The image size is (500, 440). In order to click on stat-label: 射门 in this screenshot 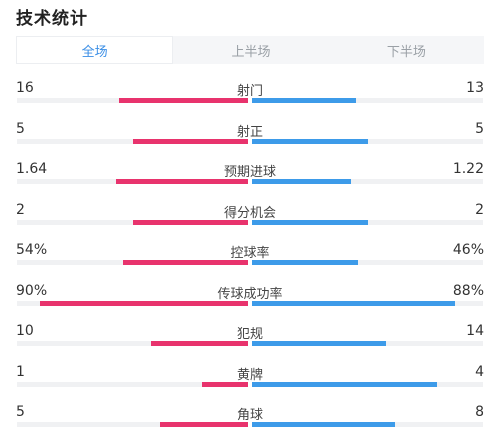, I will do `click(249, 91)`.